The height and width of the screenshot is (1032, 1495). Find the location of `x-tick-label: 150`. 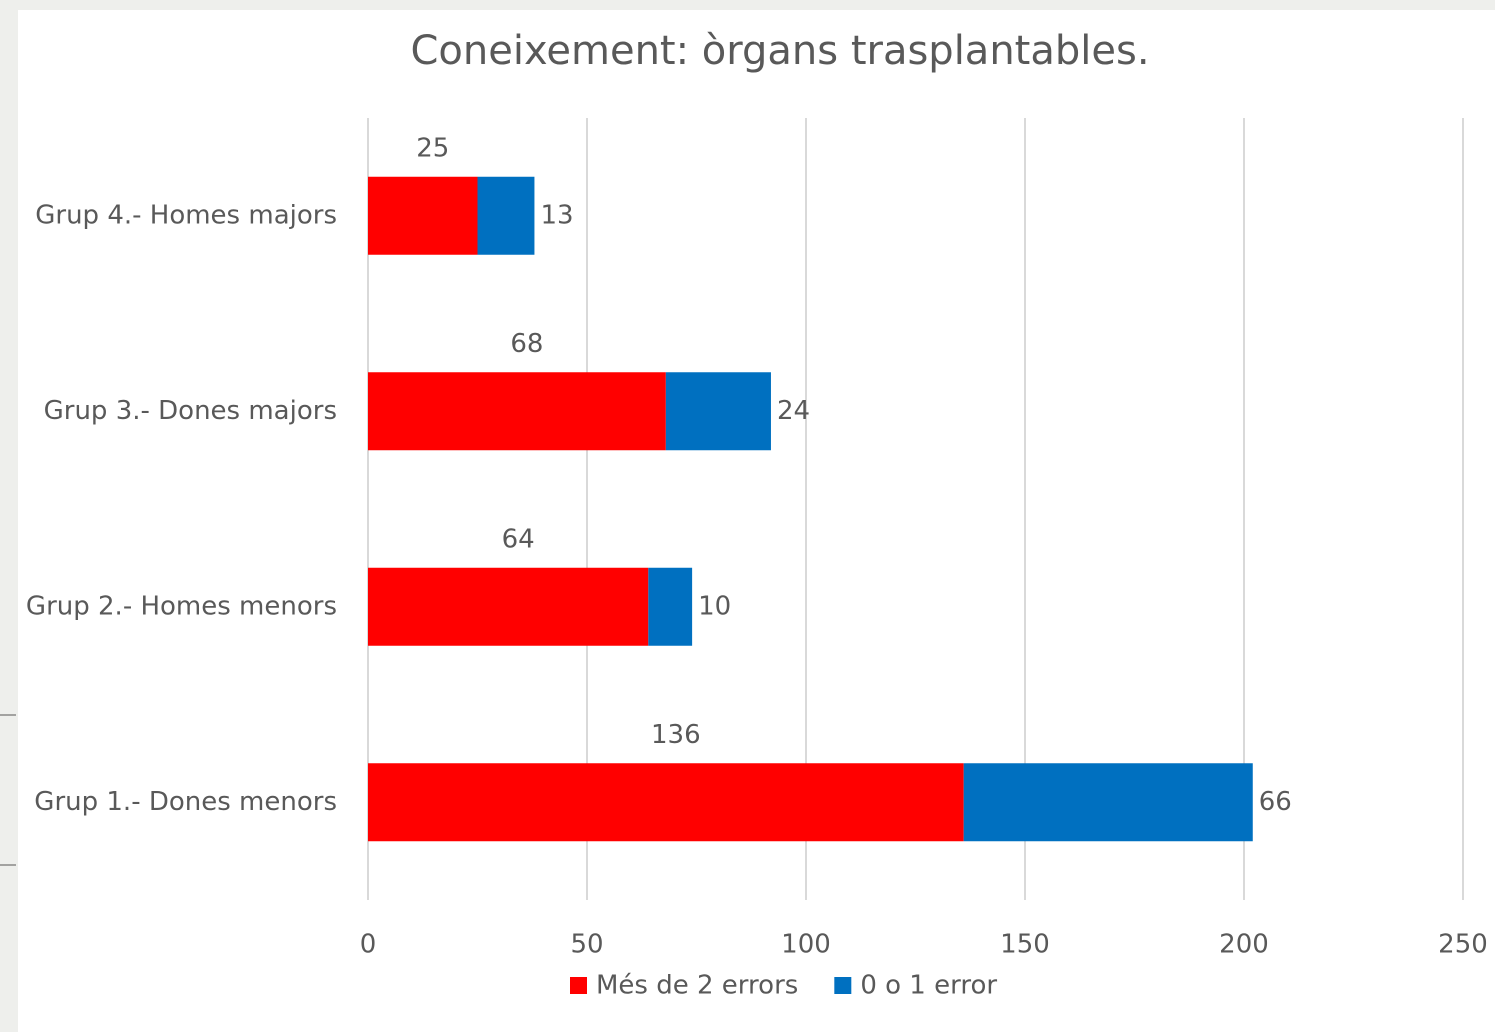

x-tick-label: 150 is located at coordinates (1025, 945).